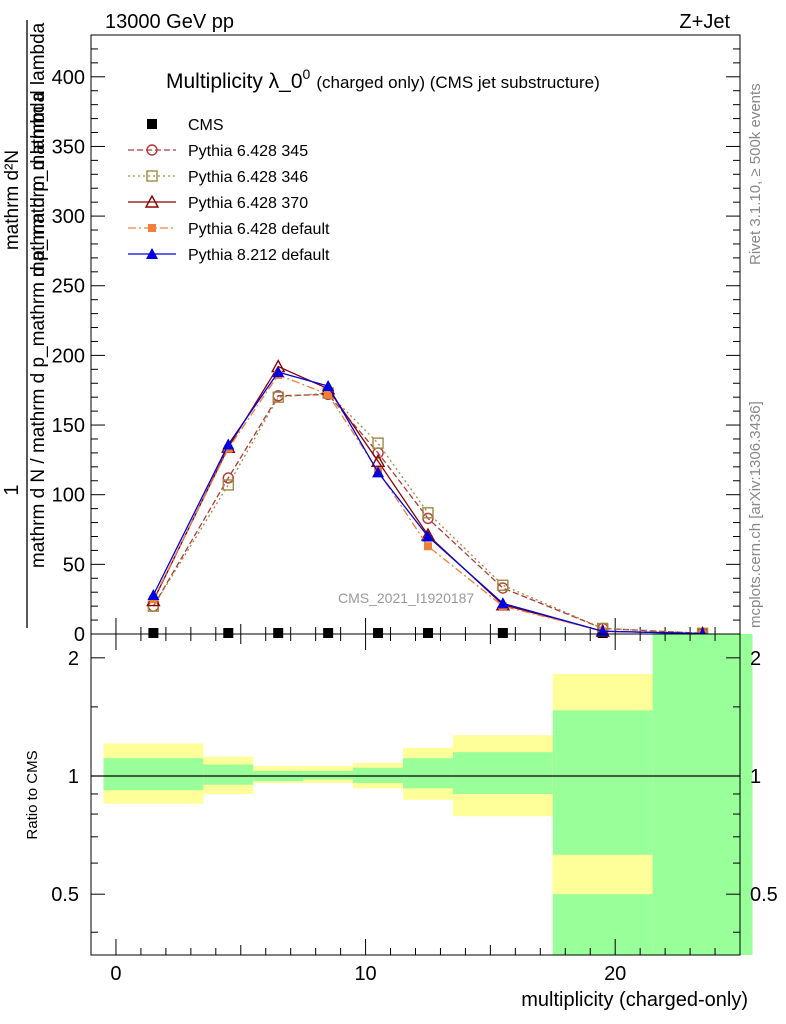 This screenshot has width=786, height=1024. I want to click on legend-label-p6def: Pythia 6.428 default, so click(259, 229).